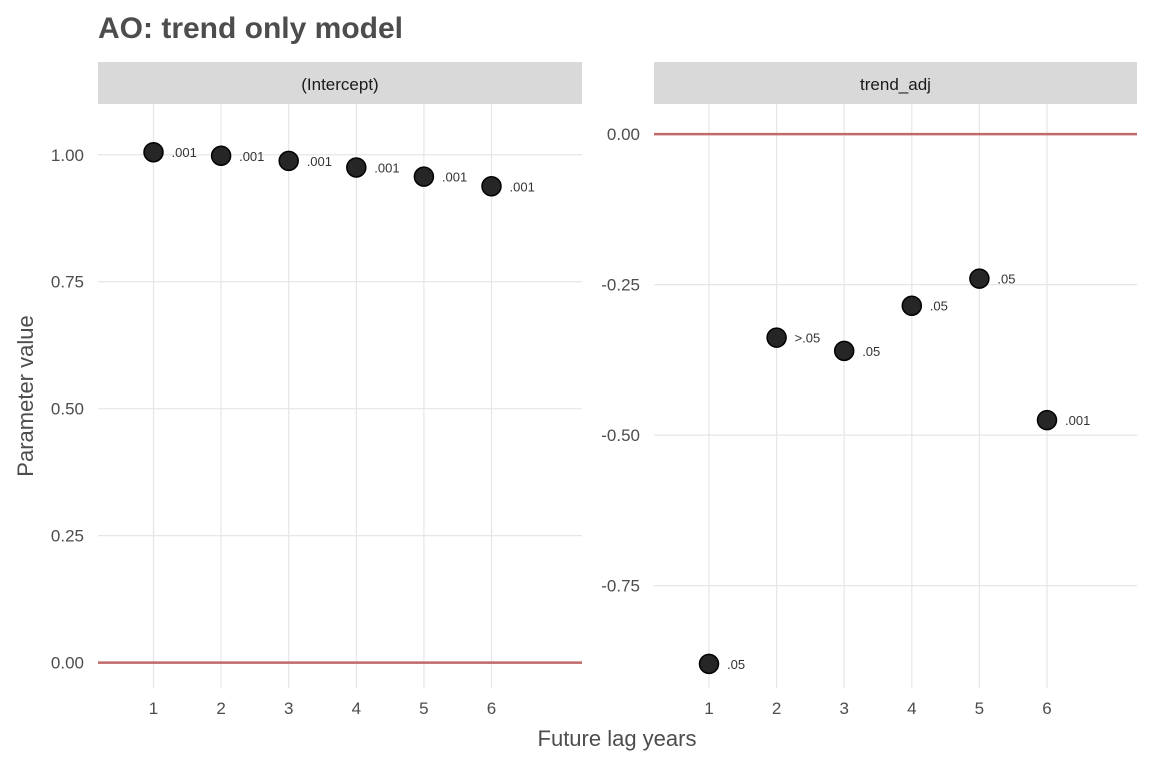 The width and height of the screenshot is (1152, 768). Describe the element at coordinates (67, 536) in the screenshot. I see `y-tick-label: 0.25` at that location.